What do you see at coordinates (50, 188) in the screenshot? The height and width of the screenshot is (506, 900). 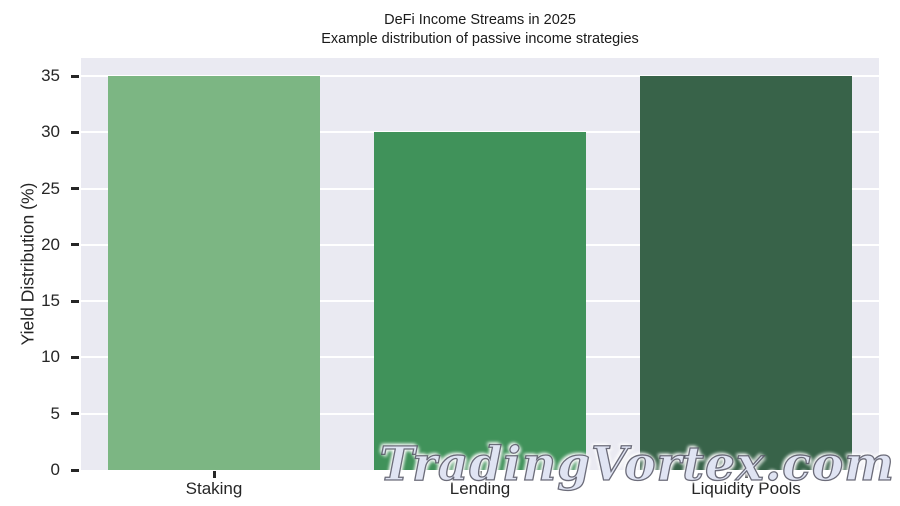 I see `y-tick-label: 25` at bounding box center [50, 188].